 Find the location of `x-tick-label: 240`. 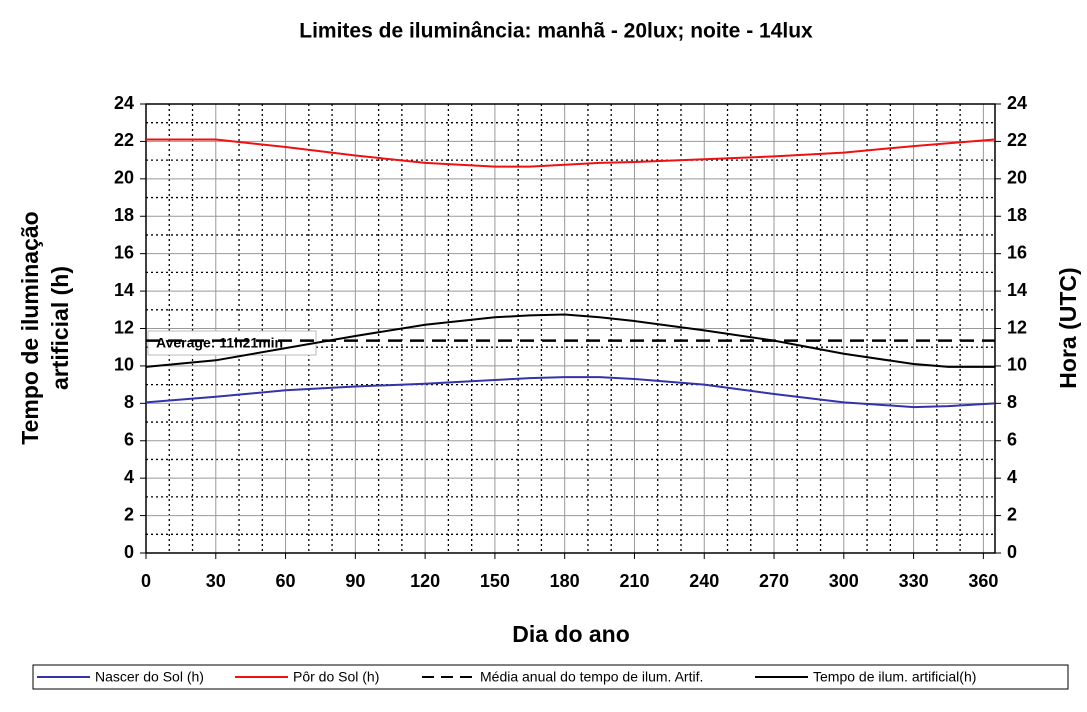

x-tick-label: 240 is located at coordinates (704, 581).